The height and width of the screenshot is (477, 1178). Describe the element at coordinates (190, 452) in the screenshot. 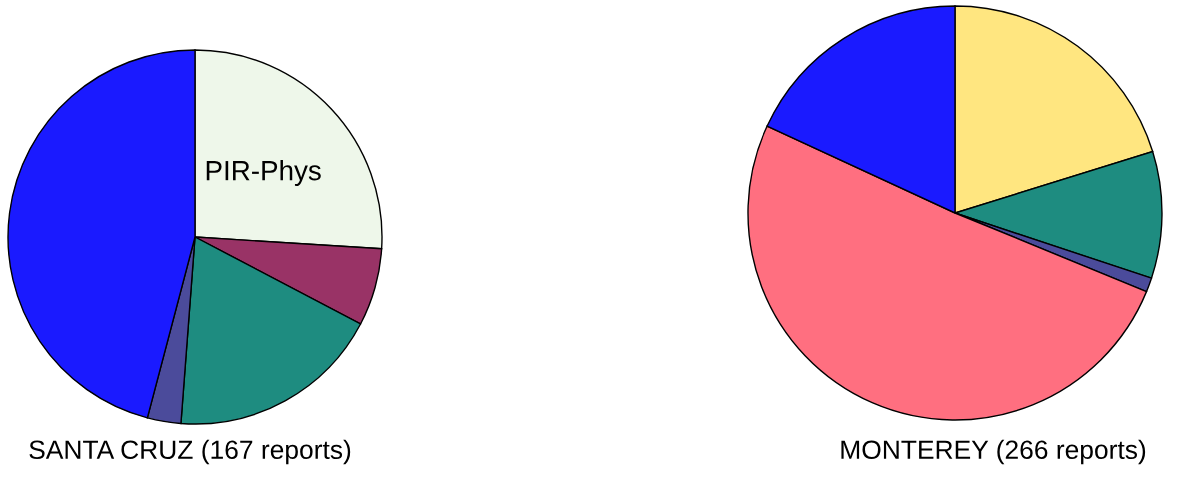

I see `text: SANTA CRUZ (167 reports)` at that location.